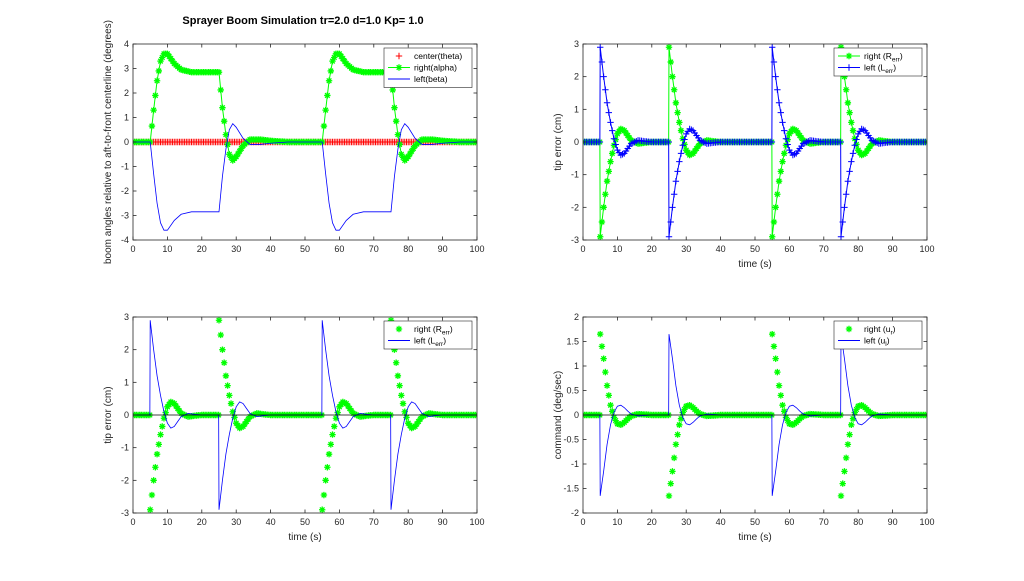  What do you see at coordinates (126, 69) in the screenshot?
I see `y-tick-label: 3` at bounding box center [126, 69].